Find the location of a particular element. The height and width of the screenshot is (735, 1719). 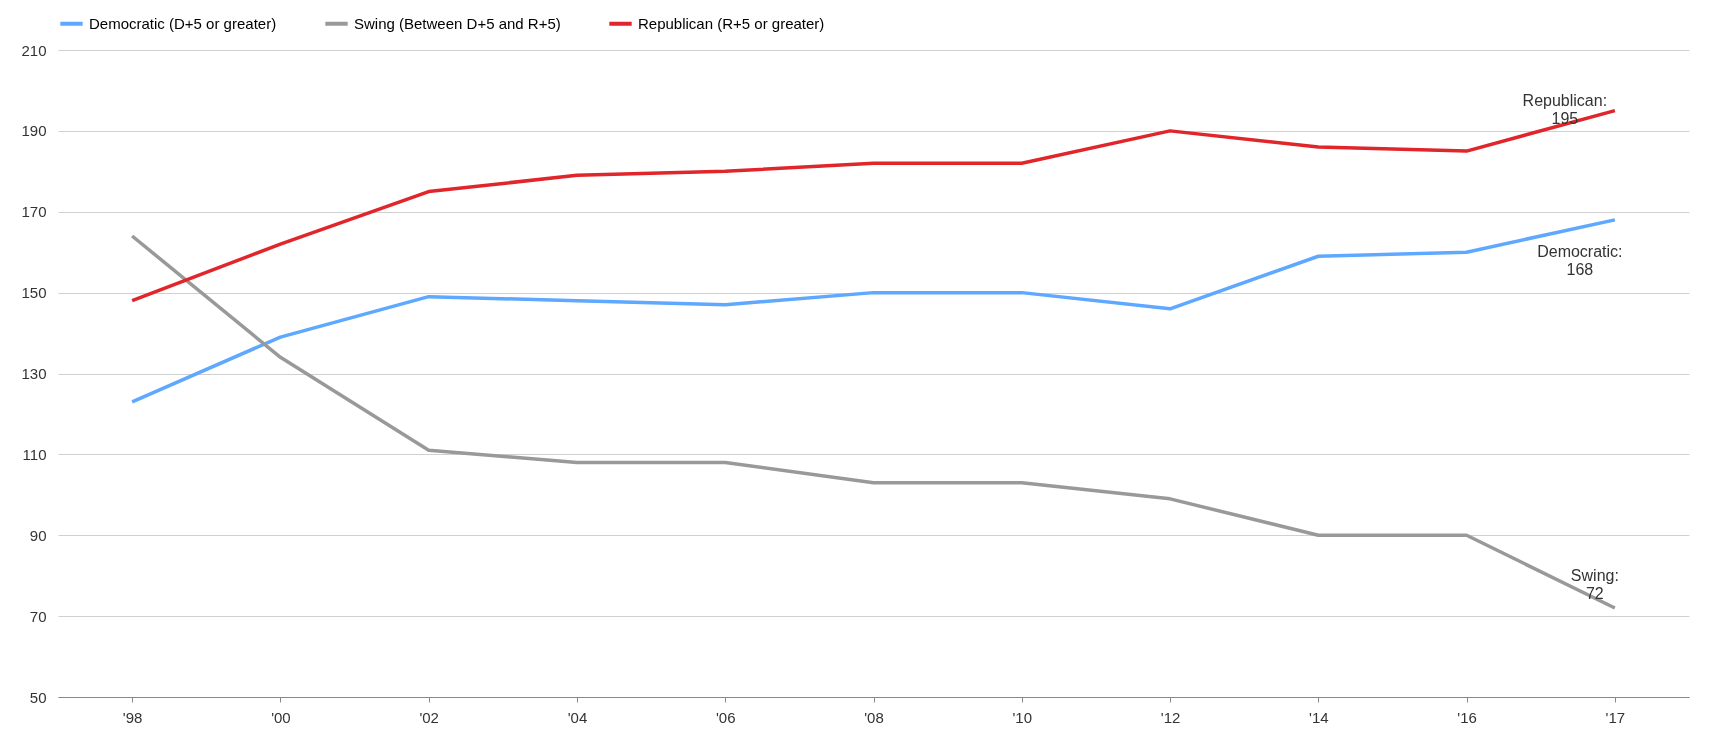

annotation: Democratic: 168 is located at coordinates (1580, 260).